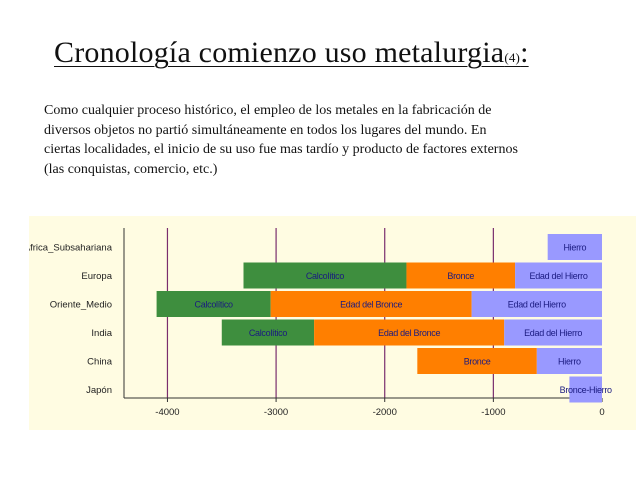 The image size is (638, 479). What do you see at coordinates (385, 412) in the screenshot?
I see `x-tick-label: -2000` at bounding box center [385, 412].